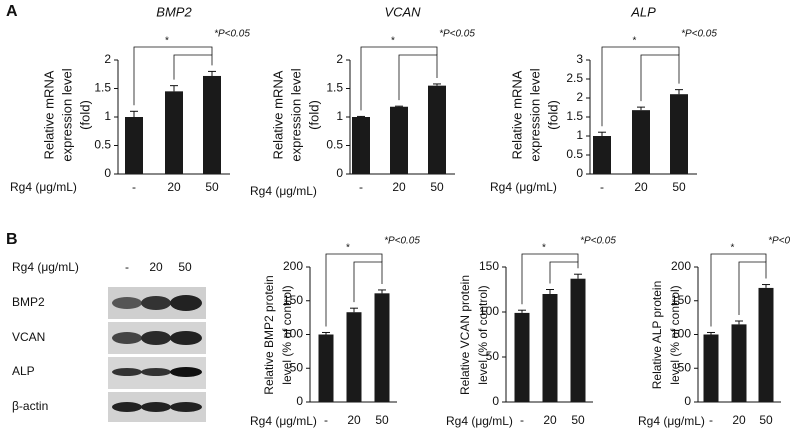 Image resolution: width=790 pixels, height=436 pixels. Describe the element at coordinates (681, 300) in the screenshot. I see `y-tick-label: 150` at that location.